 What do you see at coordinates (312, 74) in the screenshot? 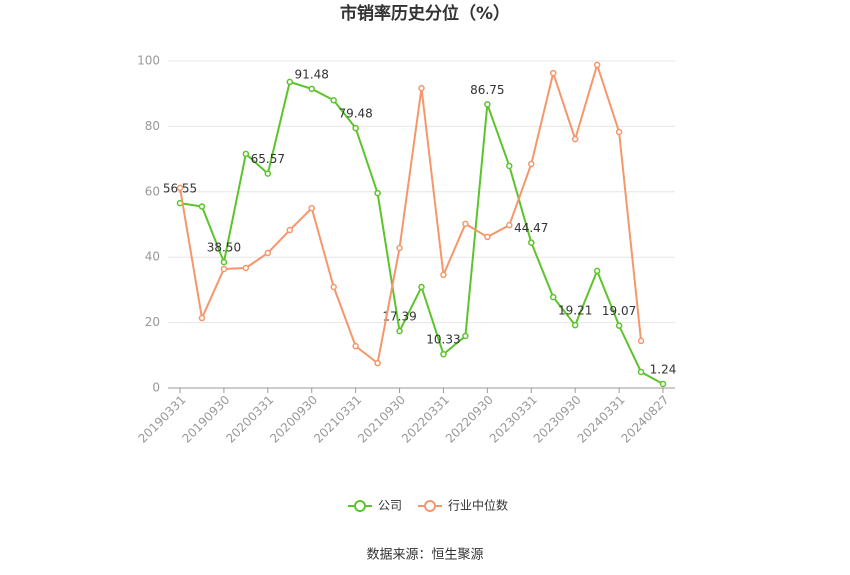
I see `data-label: 91.48` at bounding box center [312, 74].